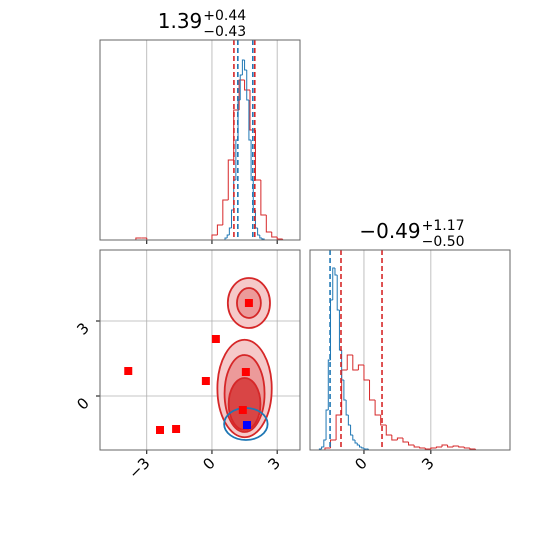 The width and height of the screenshot is (550, 550). I want to click on y-tick-label: 3, so click(82, 328).